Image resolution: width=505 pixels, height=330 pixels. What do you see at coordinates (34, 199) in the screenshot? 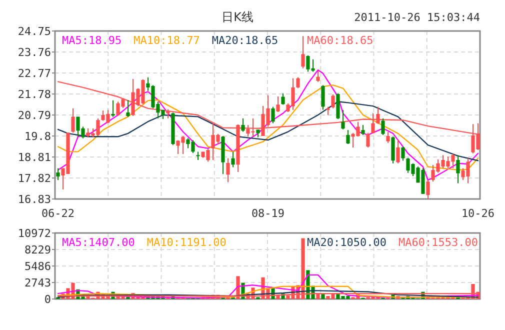
I see `y-tick-label: 16.83` at bounding box center [34, 199].